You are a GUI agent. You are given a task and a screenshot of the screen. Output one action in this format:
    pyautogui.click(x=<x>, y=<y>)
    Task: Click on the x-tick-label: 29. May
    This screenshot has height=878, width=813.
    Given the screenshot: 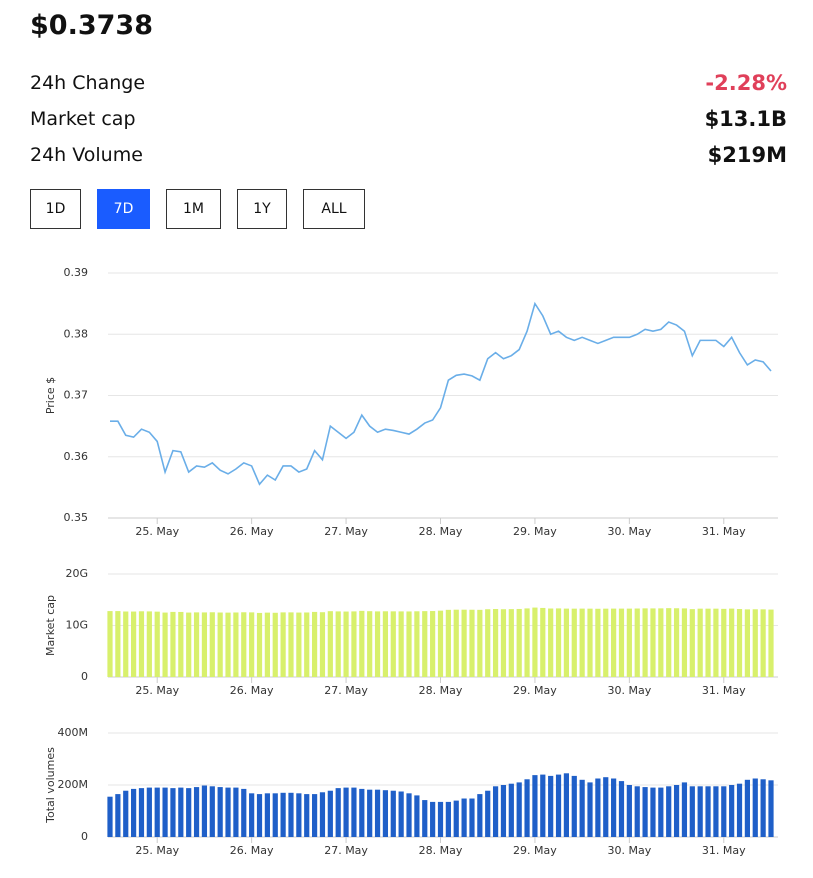 What is the action you would take?
    pyautogui.click(x=535, y=690)
    